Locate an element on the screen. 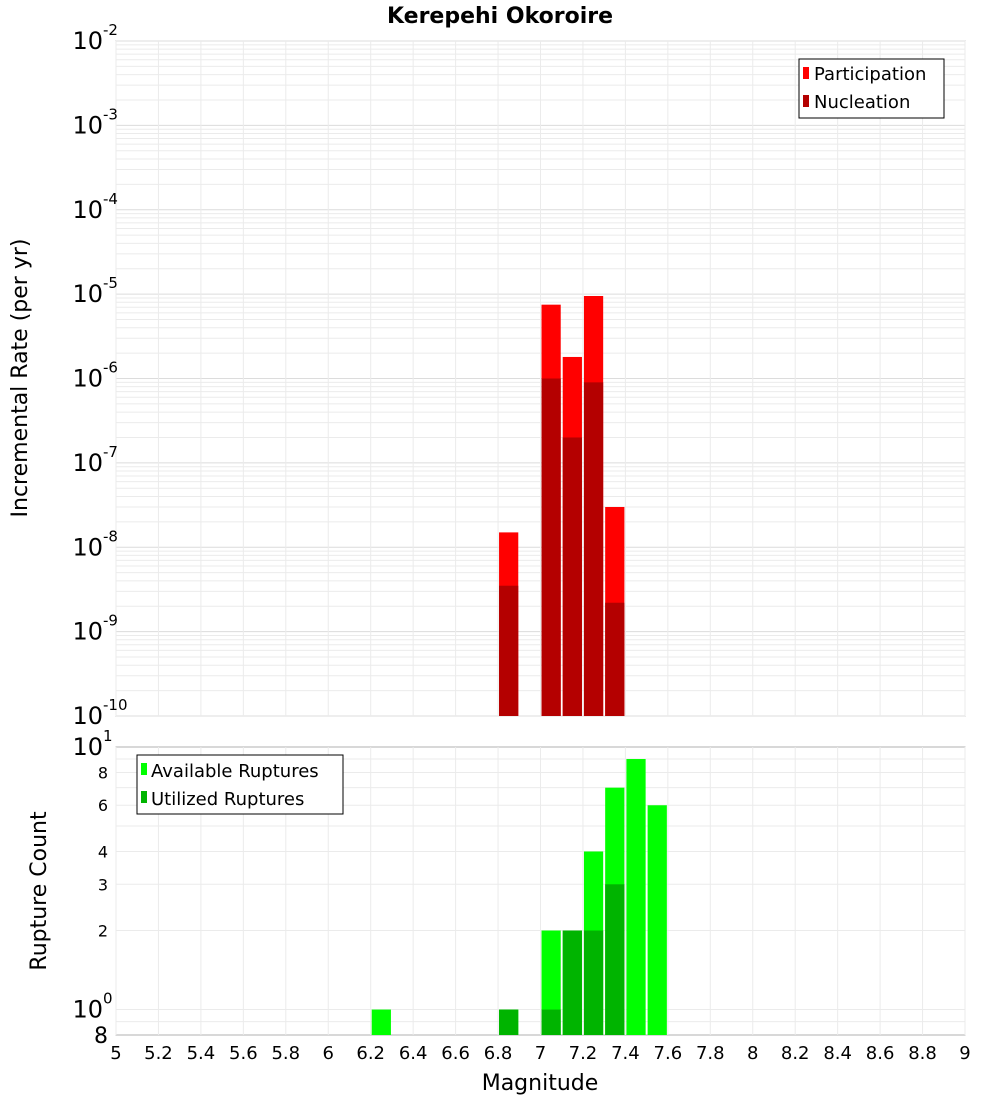 This screenshot has width=1000, height=1100. legend-label-utilized: Utilized Ruptures is located at coordinates (227, 799).